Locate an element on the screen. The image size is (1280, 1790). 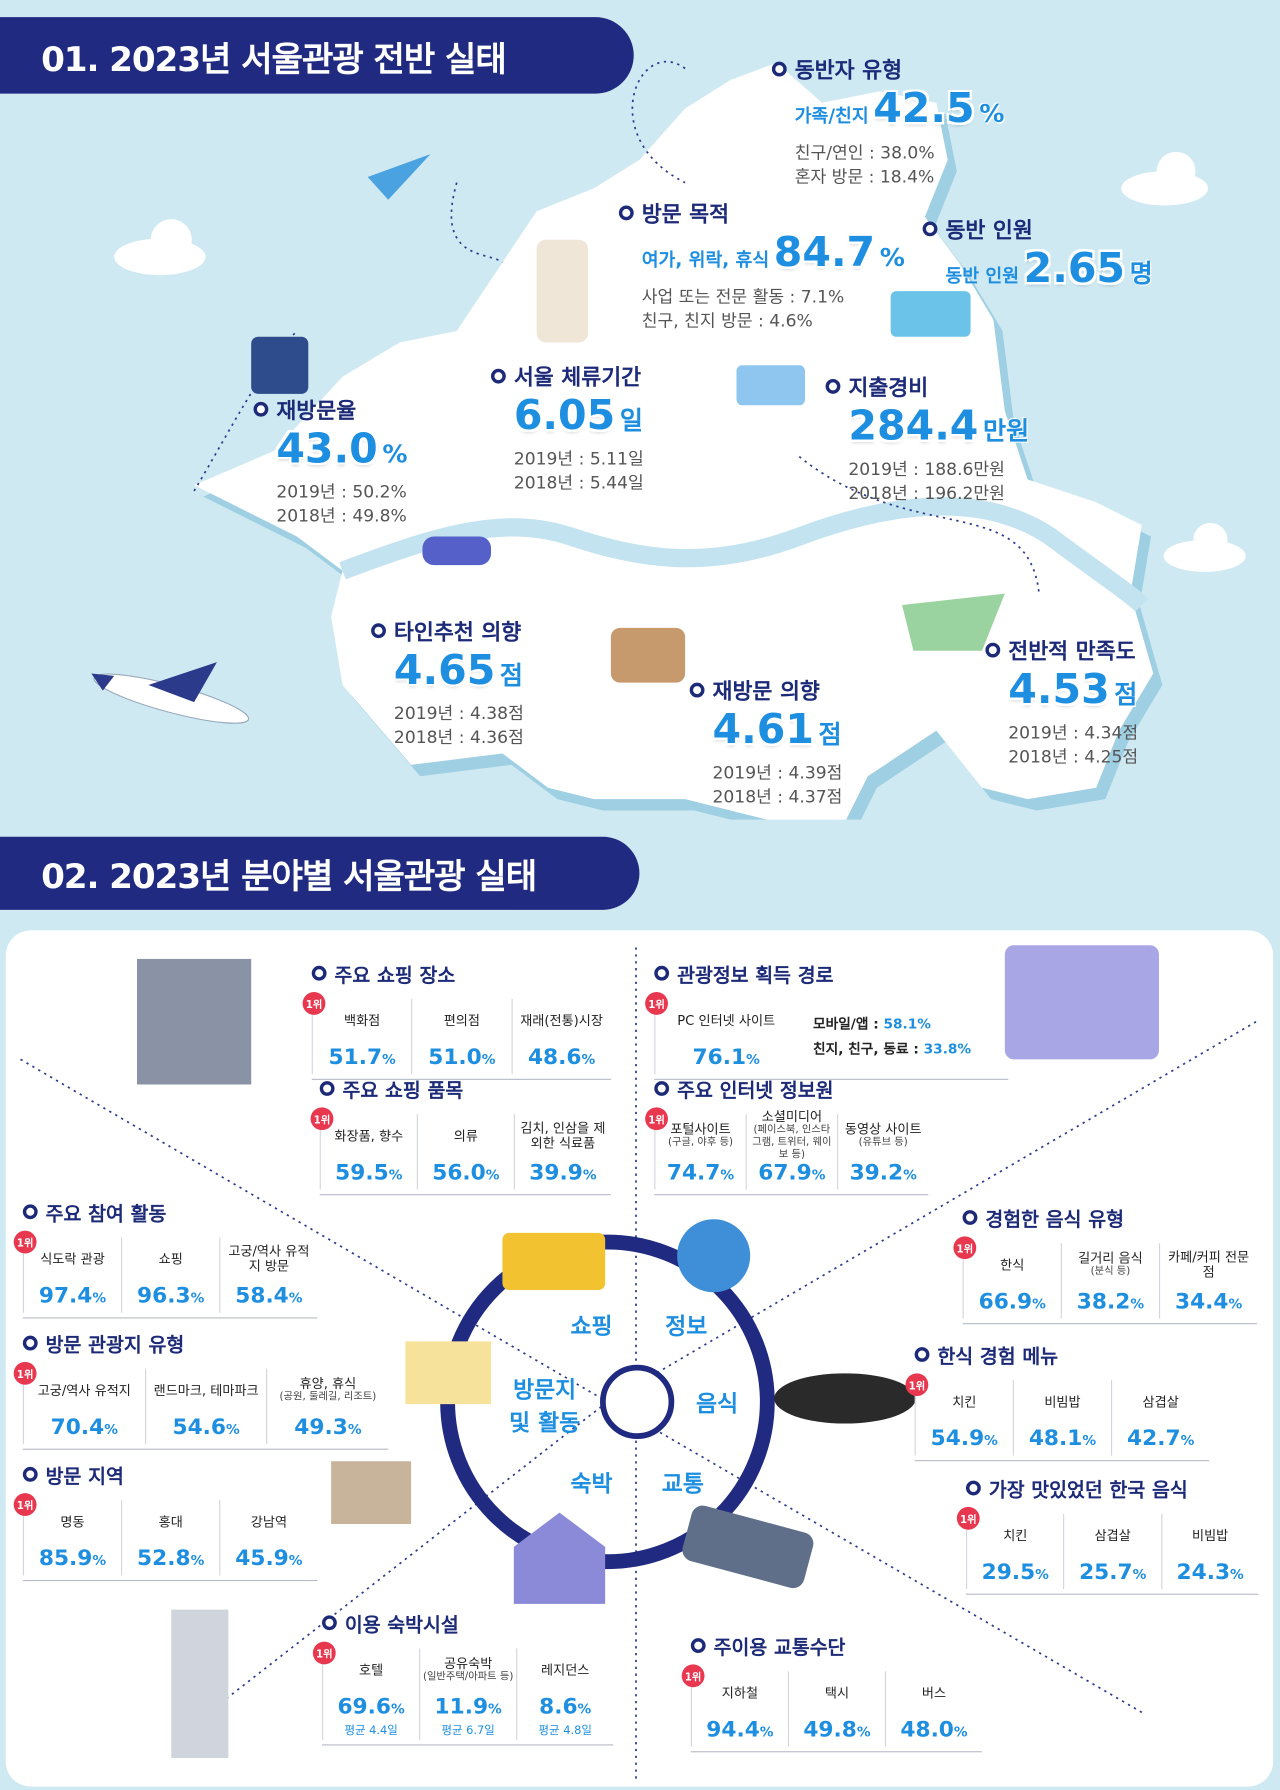
main-value: 84.7 is located at coordinates (824, 253).